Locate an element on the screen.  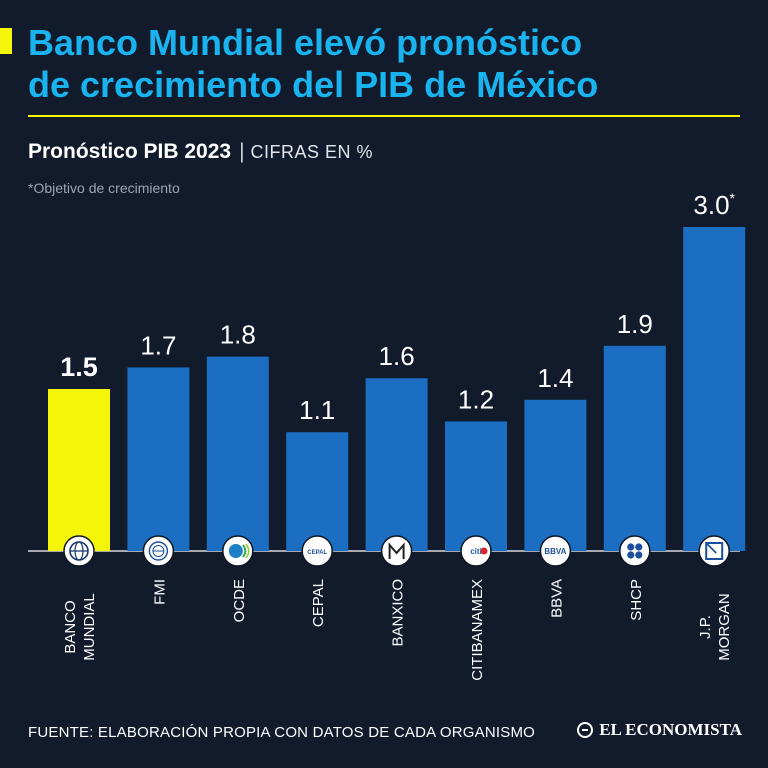
citi-icon: citi is located at coordinates (476, 551).